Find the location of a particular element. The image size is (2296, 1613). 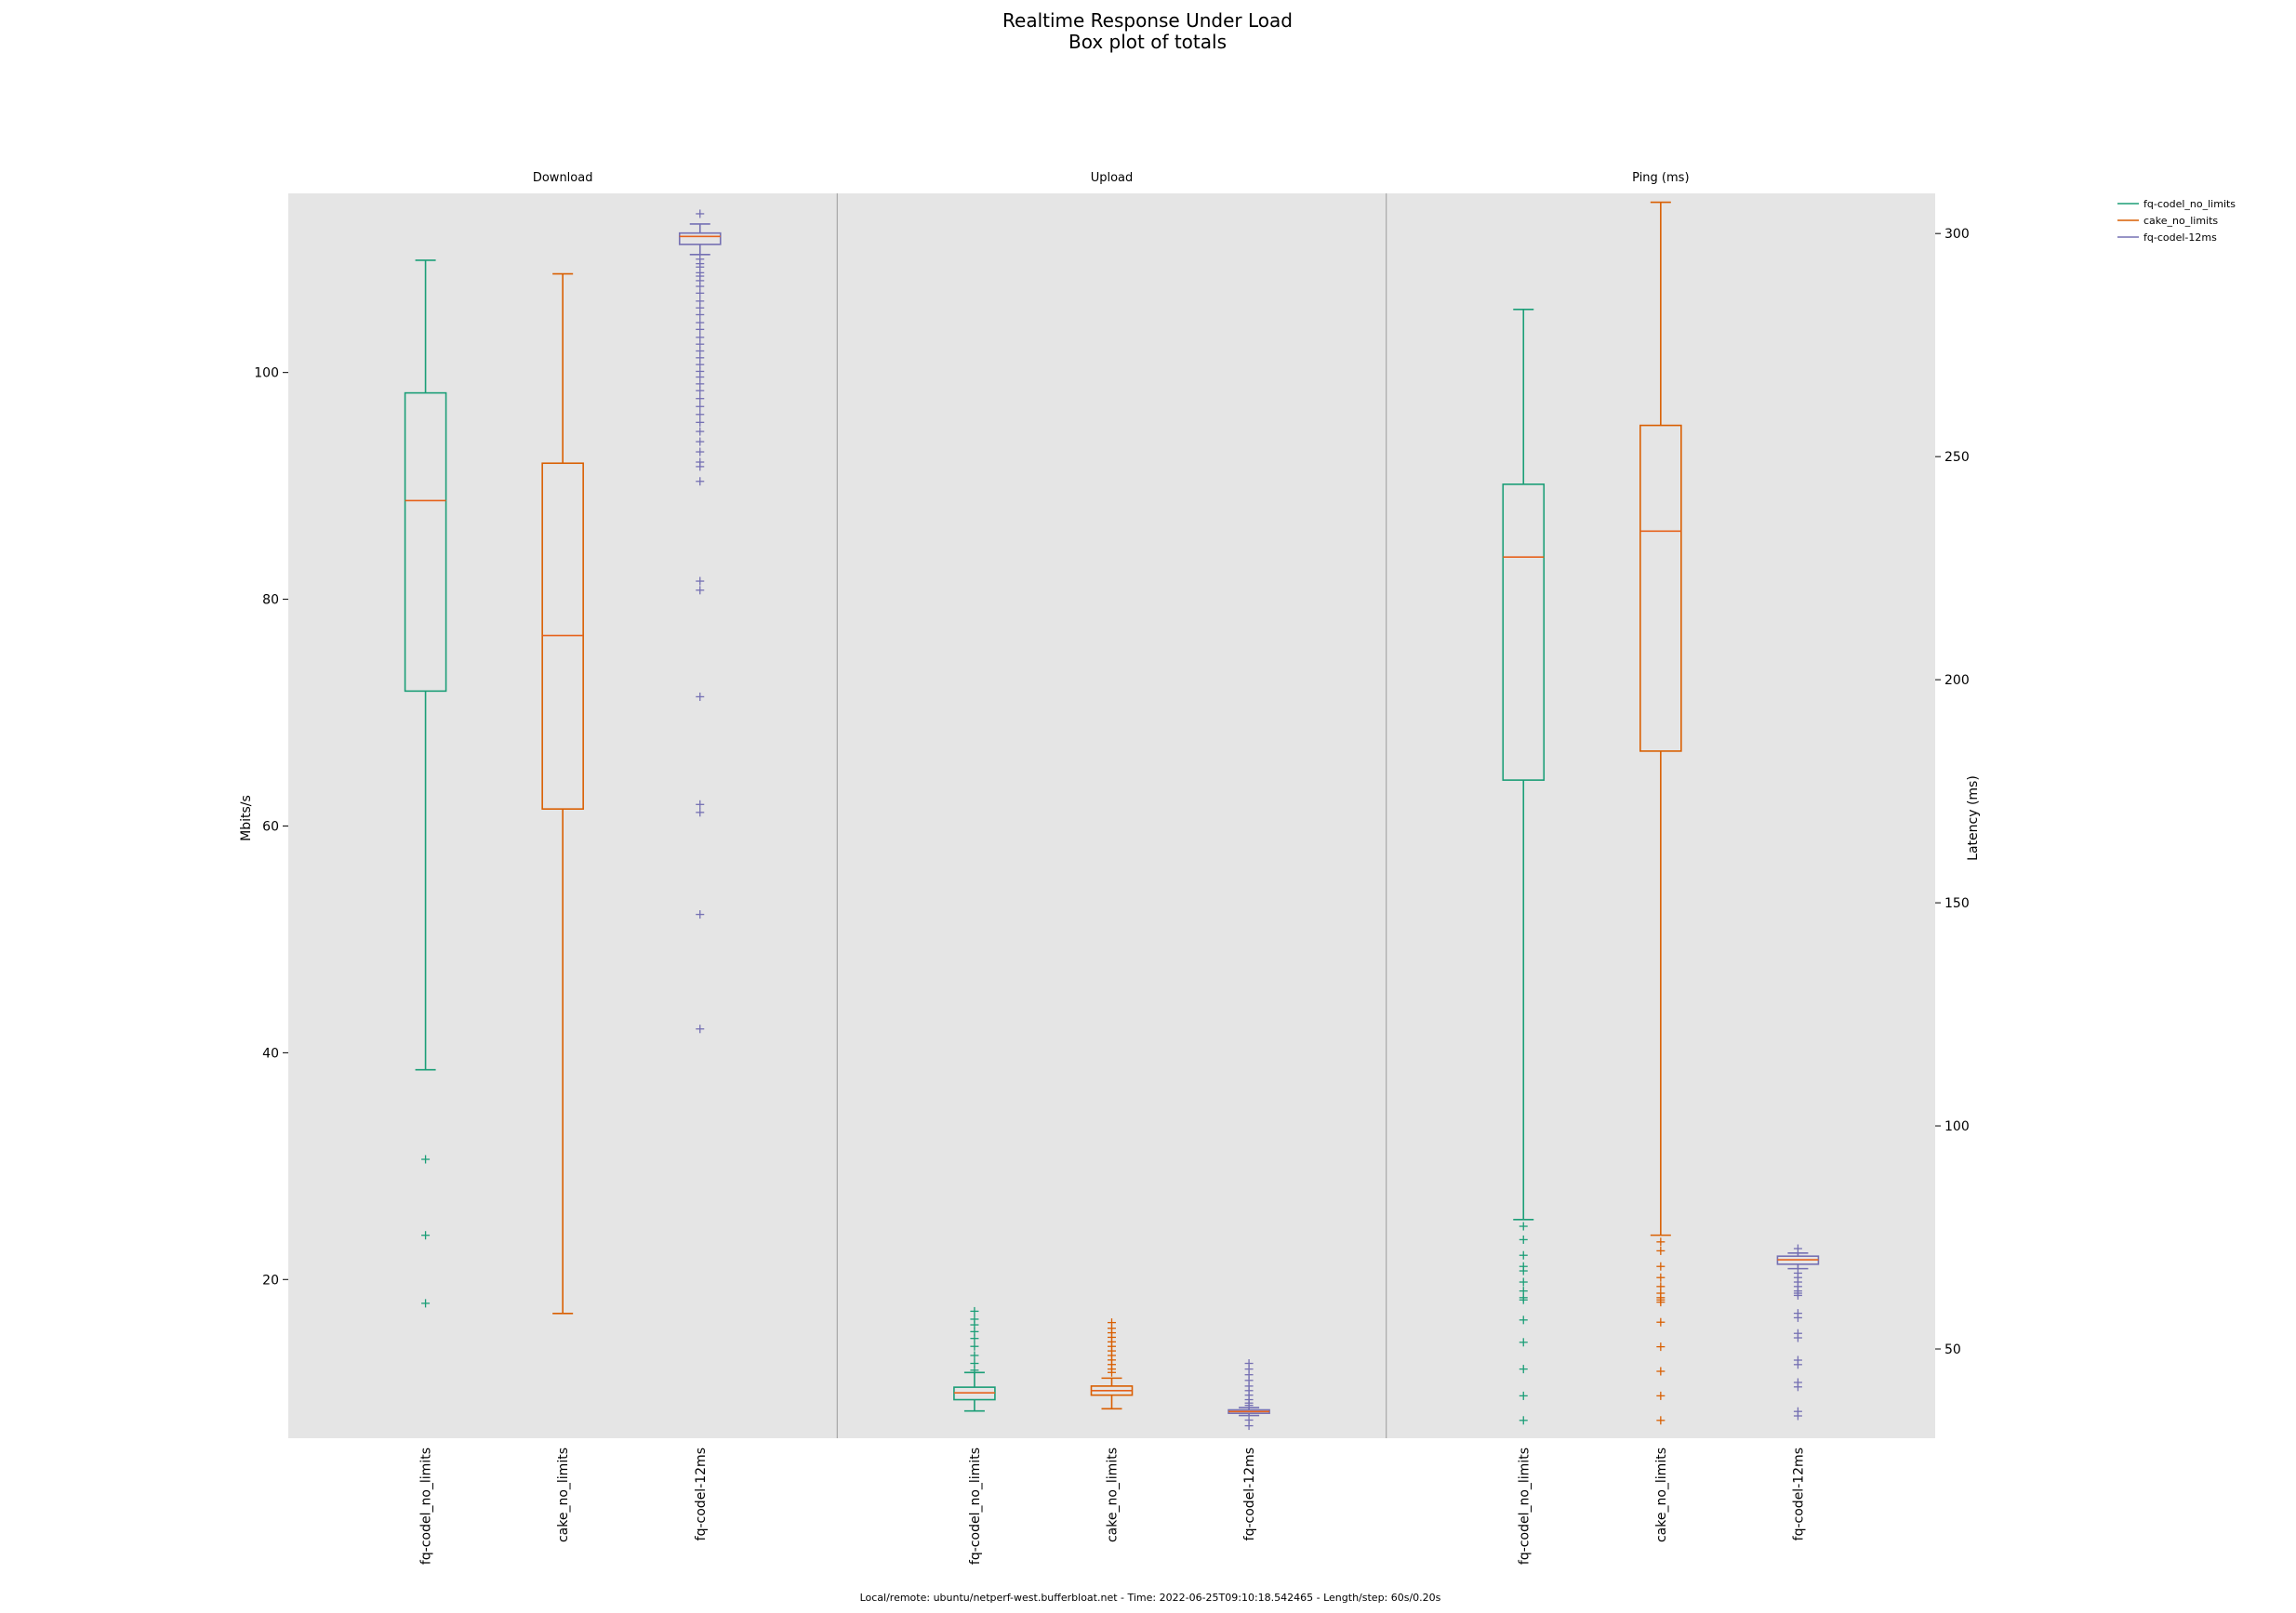

panel-title: Upload is located at coordinates (1112, 178).